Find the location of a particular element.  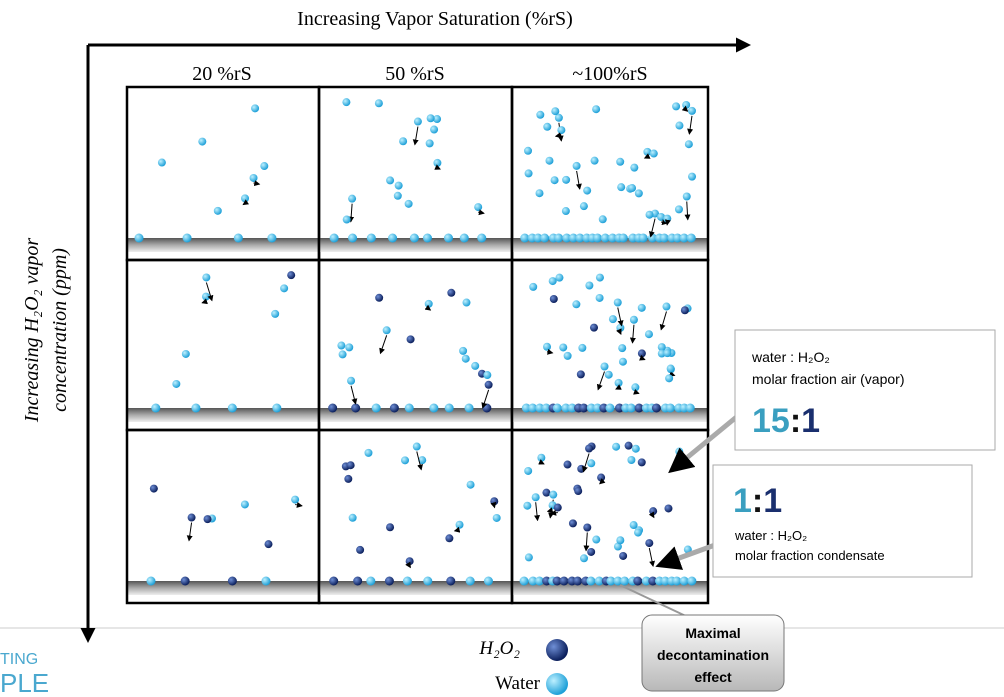

column-header: 50 %rS is located at coordinates (414, 74).